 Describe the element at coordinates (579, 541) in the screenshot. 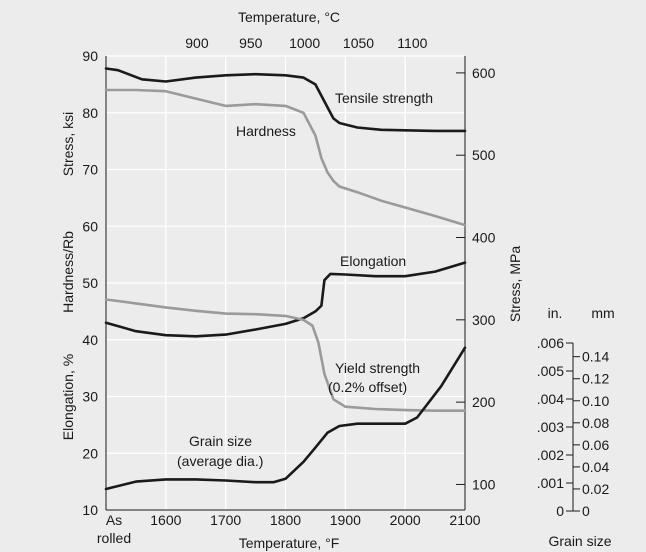

I see `grain-size-title: Grain size` at that location.